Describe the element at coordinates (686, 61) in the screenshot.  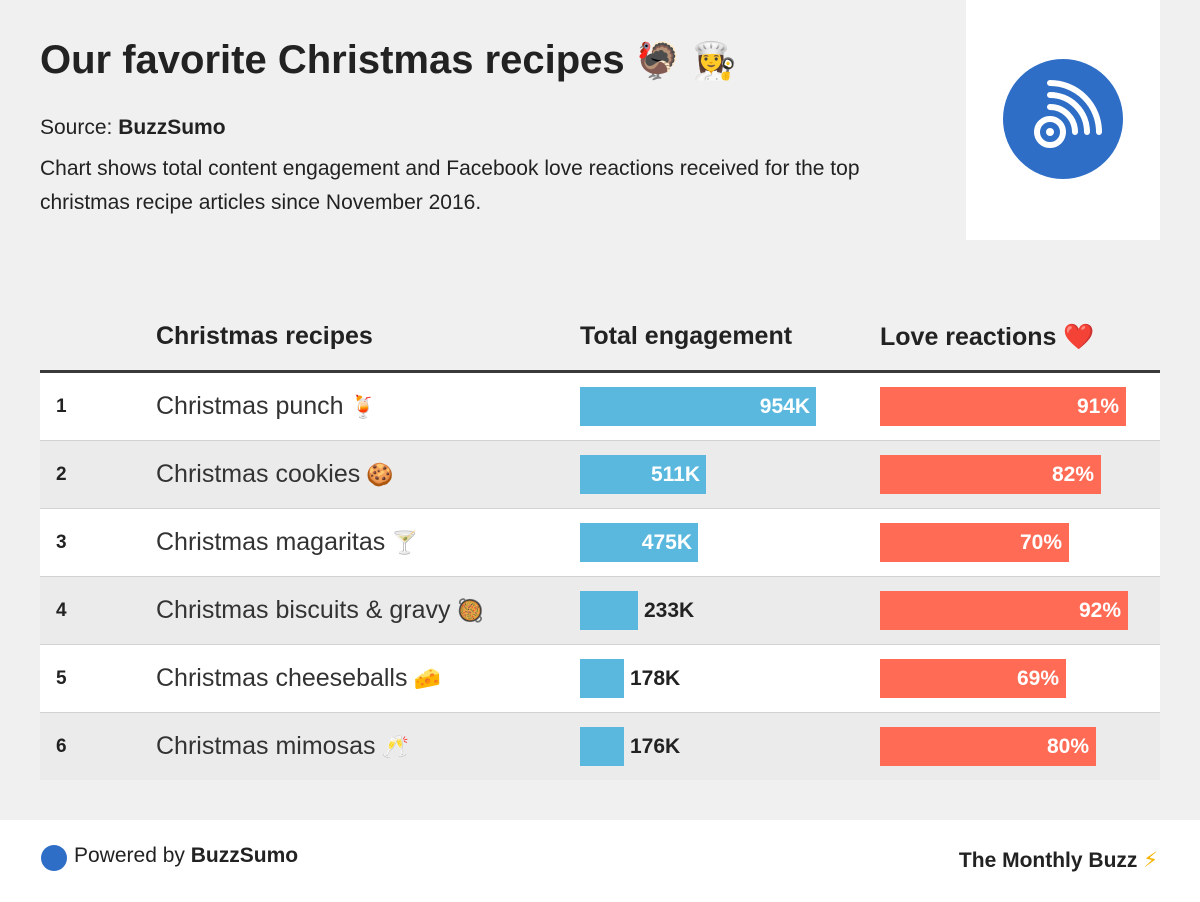
I see `title-emoji-icons: 🦃 👩‍🍳` at that location.